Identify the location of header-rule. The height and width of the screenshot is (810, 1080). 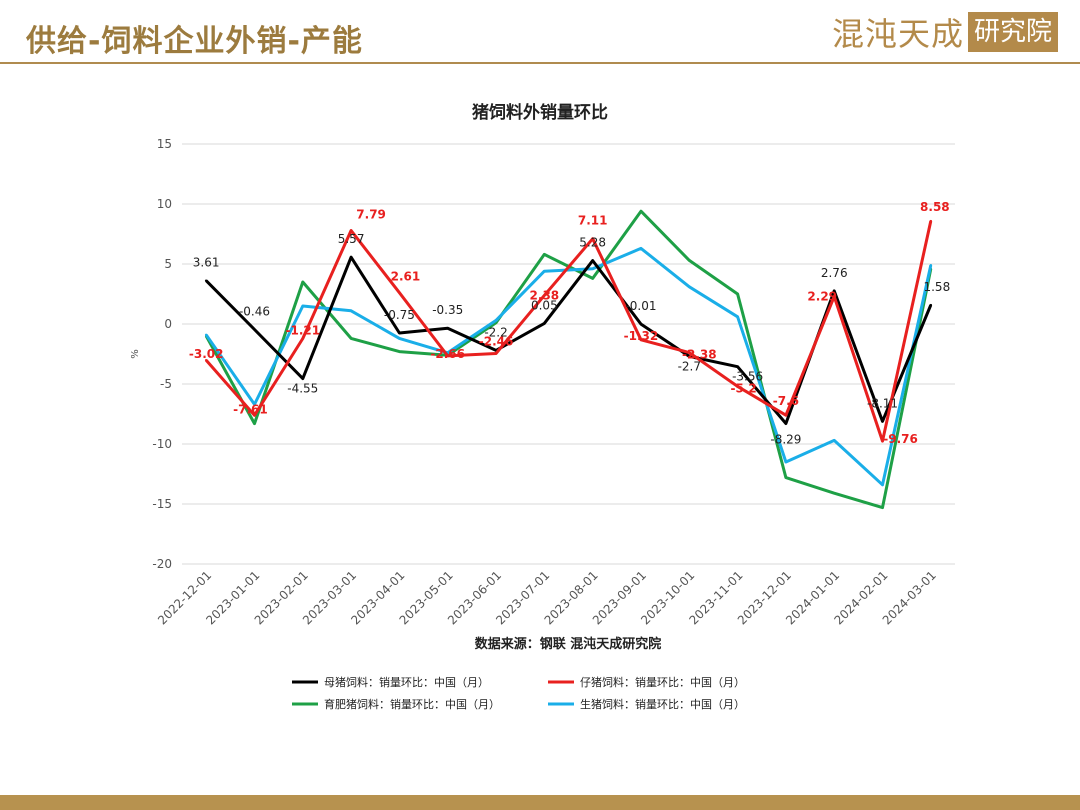
(540, 63).